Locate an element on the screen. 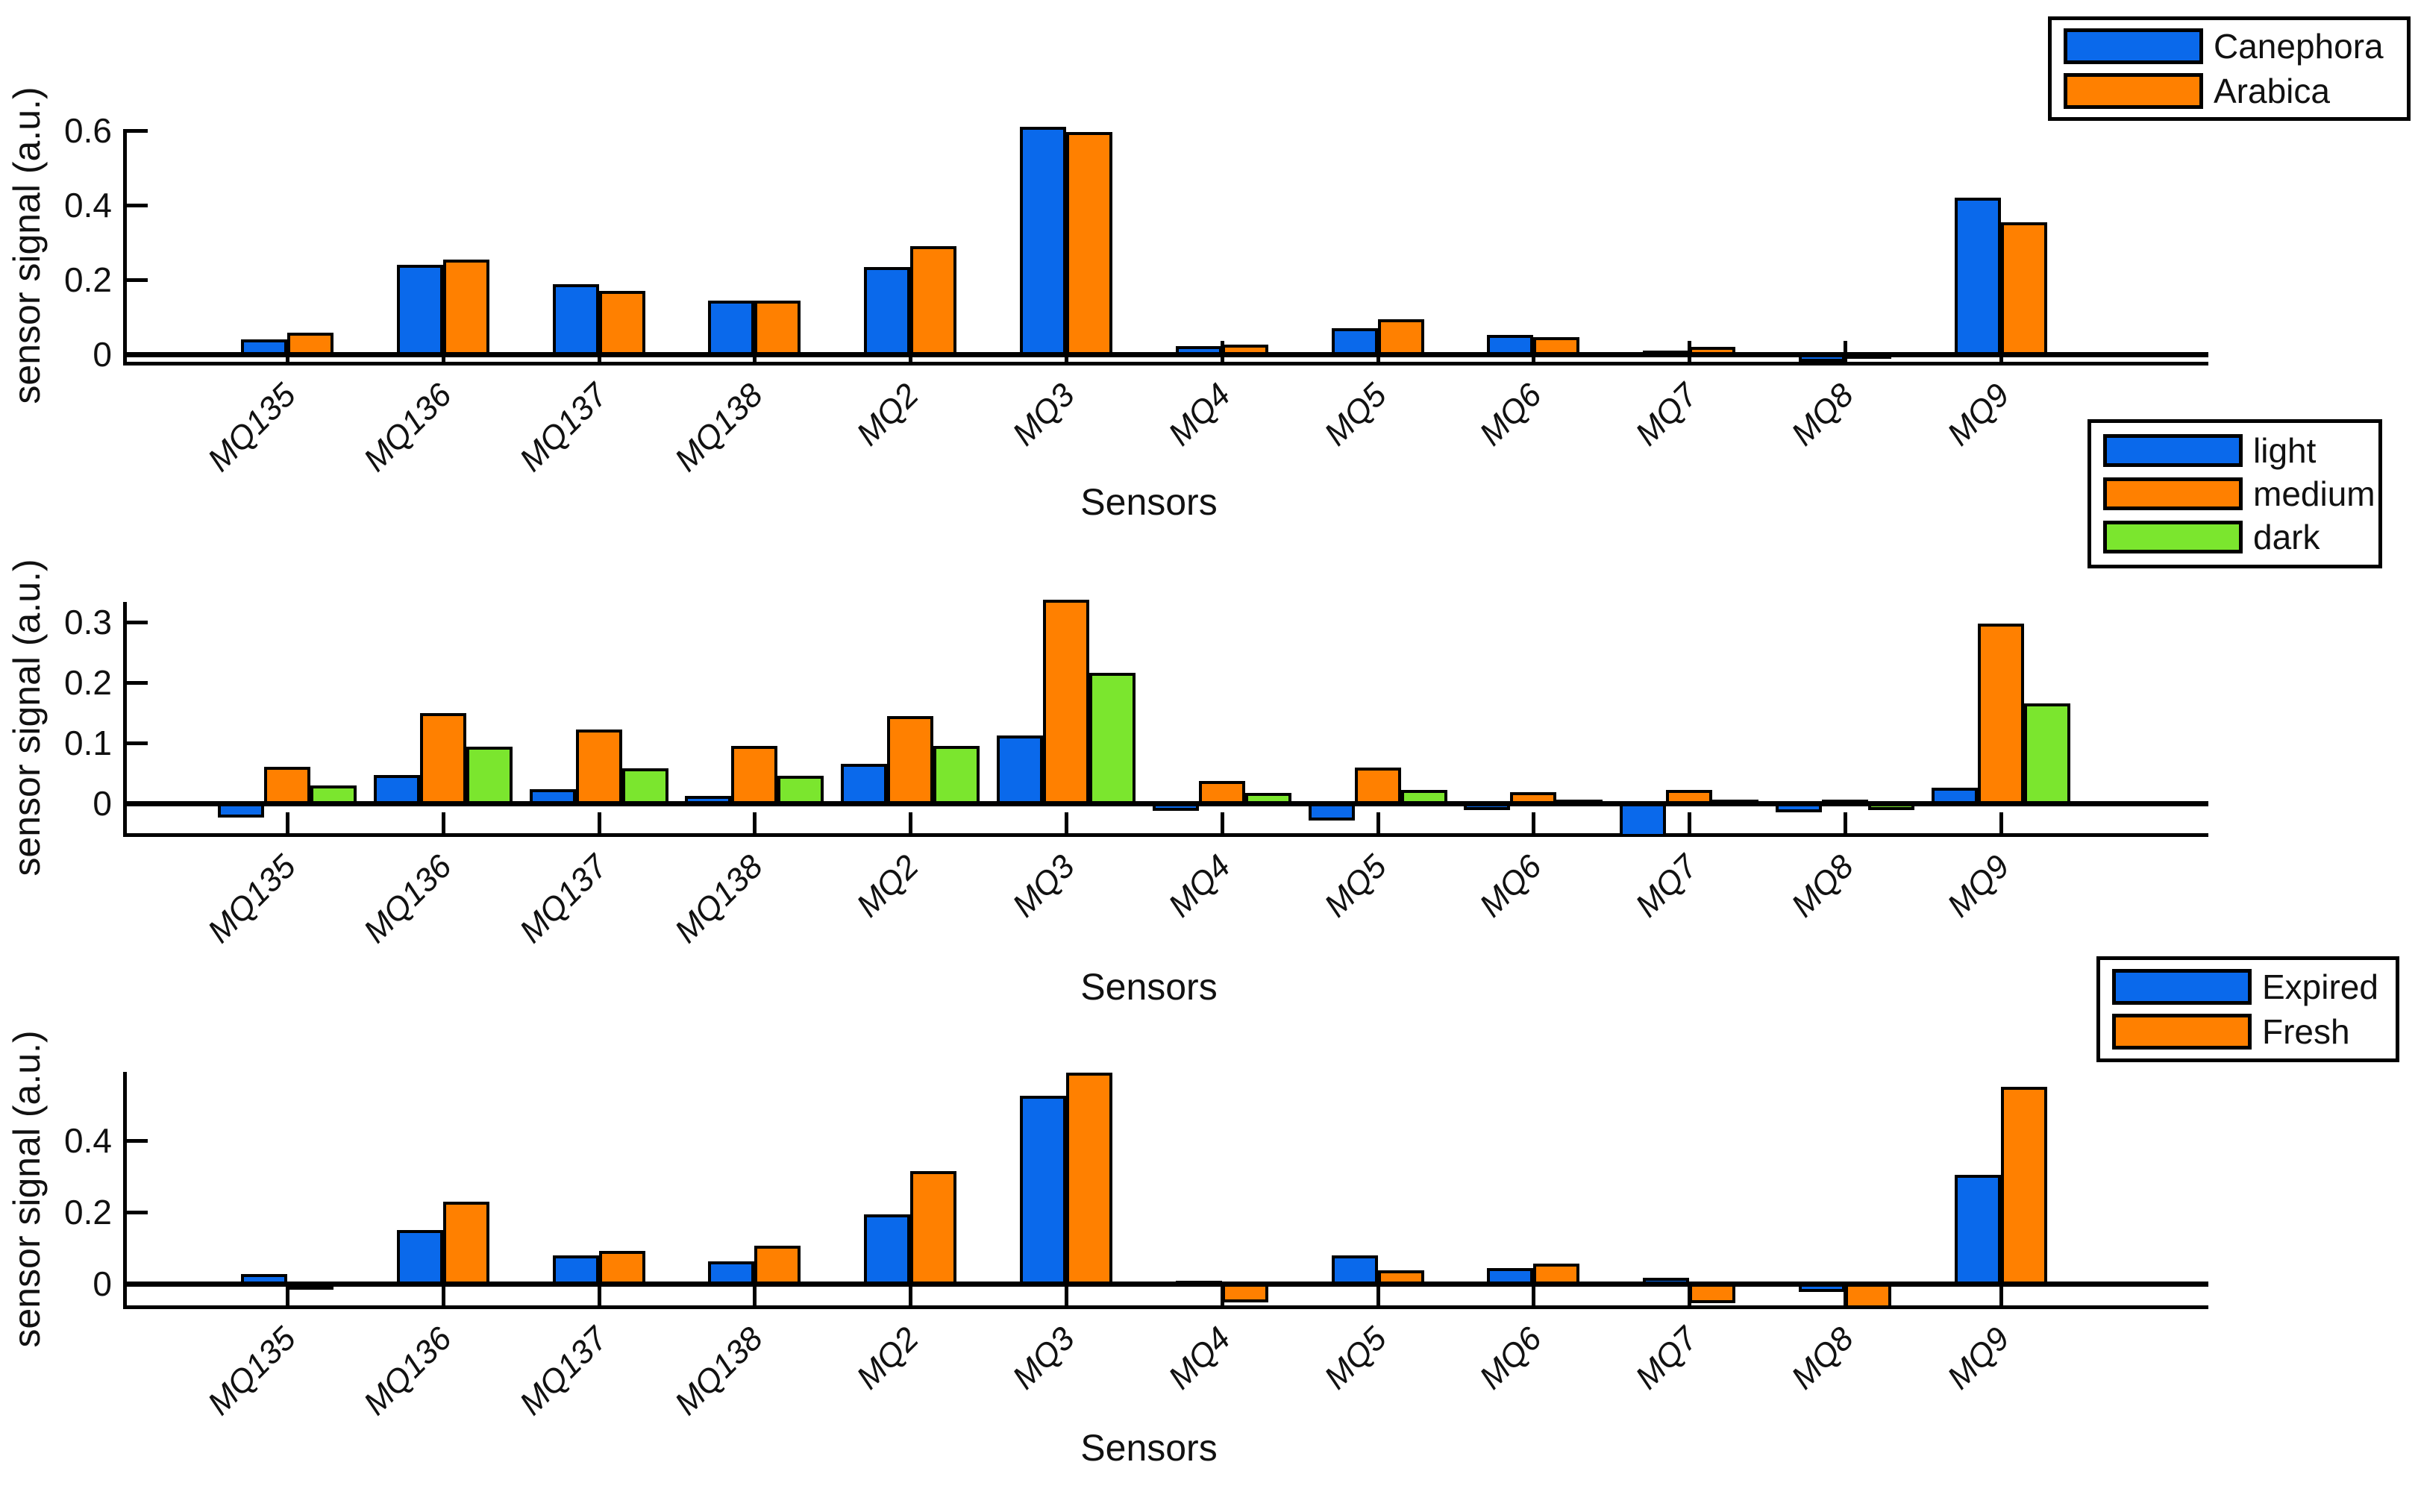 This screenshot has width=2418, height=1512. legend-item-label: Arabica is located at coordinates (2272, 91).